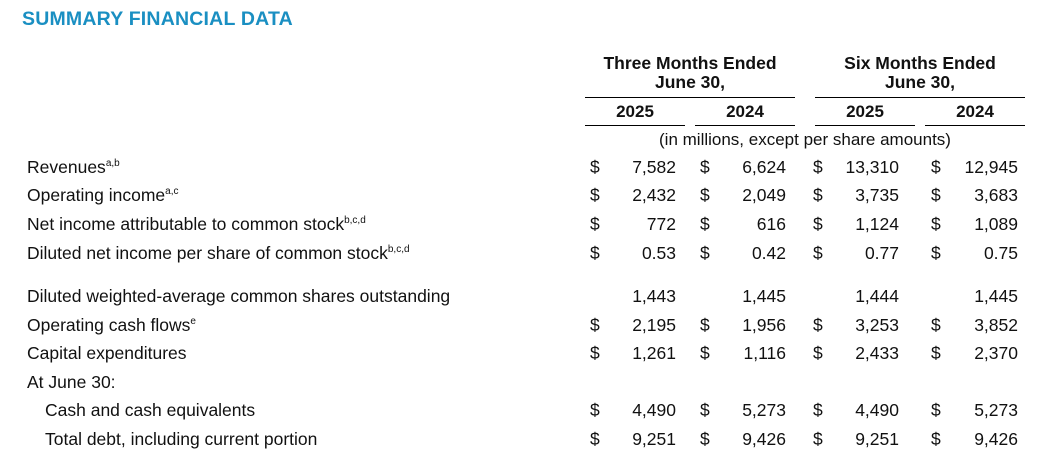 Image resolution: width=1042 pixels, height=457 pixels. Describe the element at coordinates (521, 167) in the screenshot. I see `table-row: Revenuesa,b $7,582 $6,624 $13,310 $12,945` at that location.